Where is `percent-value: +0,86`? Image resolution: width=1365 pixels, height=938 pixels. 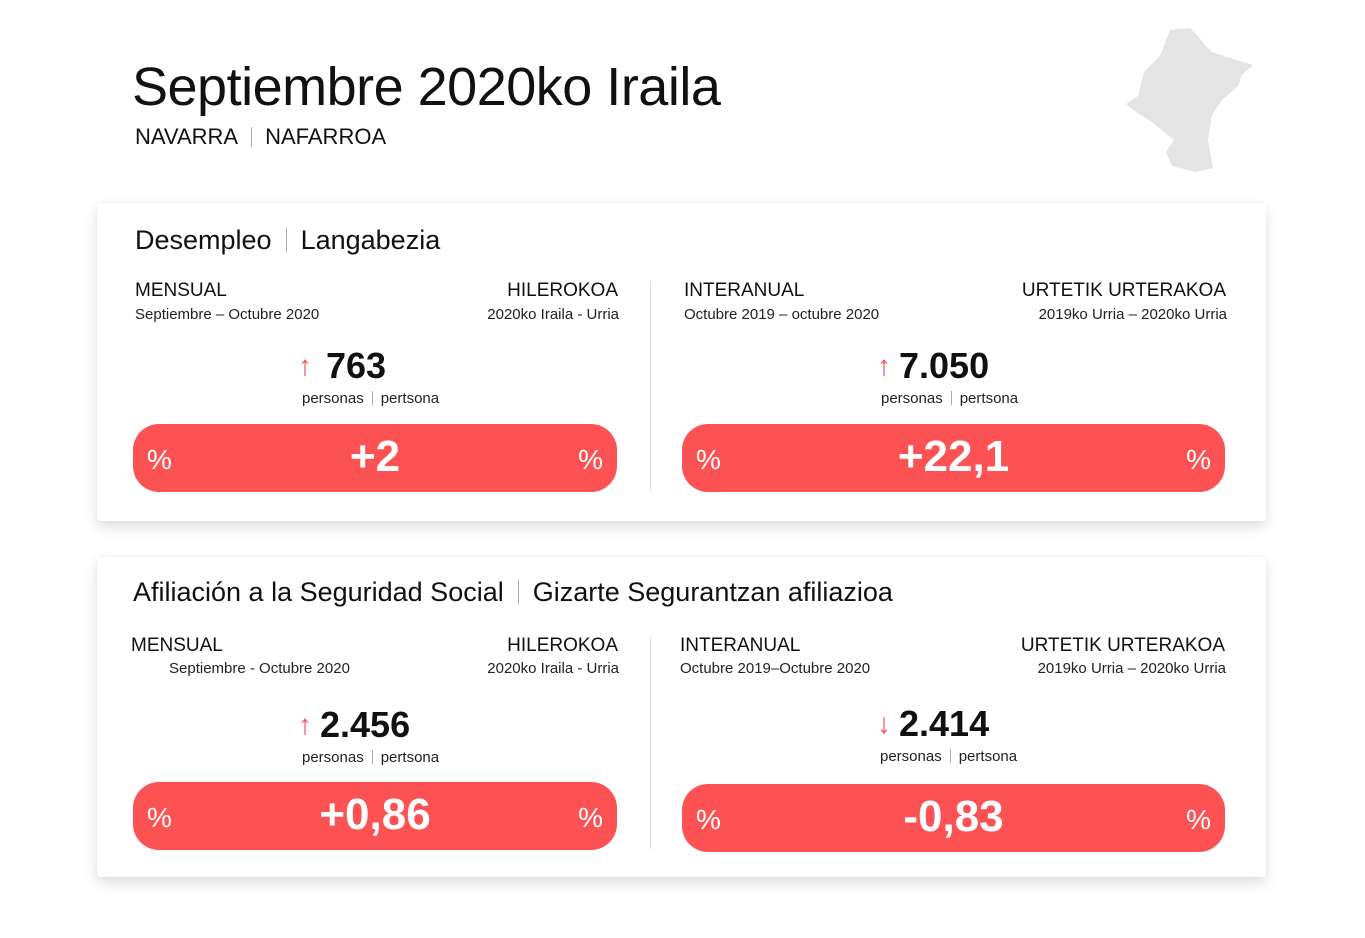
percent-value: +0,86 is located at coordinates (375, 814).